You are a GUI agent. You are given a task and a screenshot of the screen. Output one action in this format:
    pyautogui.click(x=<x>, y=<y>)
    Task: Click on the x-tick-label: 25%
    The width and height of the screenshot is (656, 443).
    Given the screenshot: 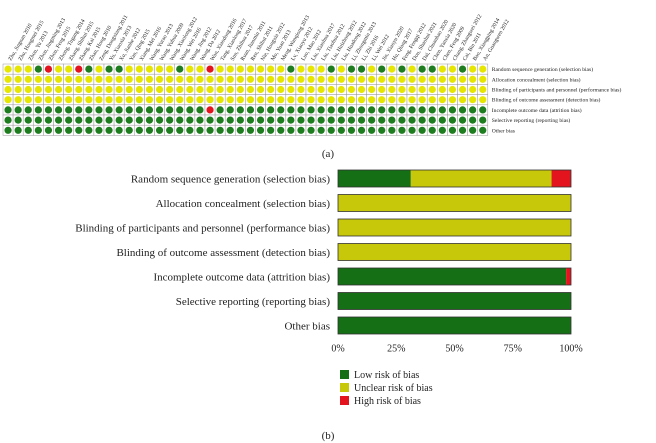 What is the action you would take?
    pyautogui.click(x=396, y=349)
    